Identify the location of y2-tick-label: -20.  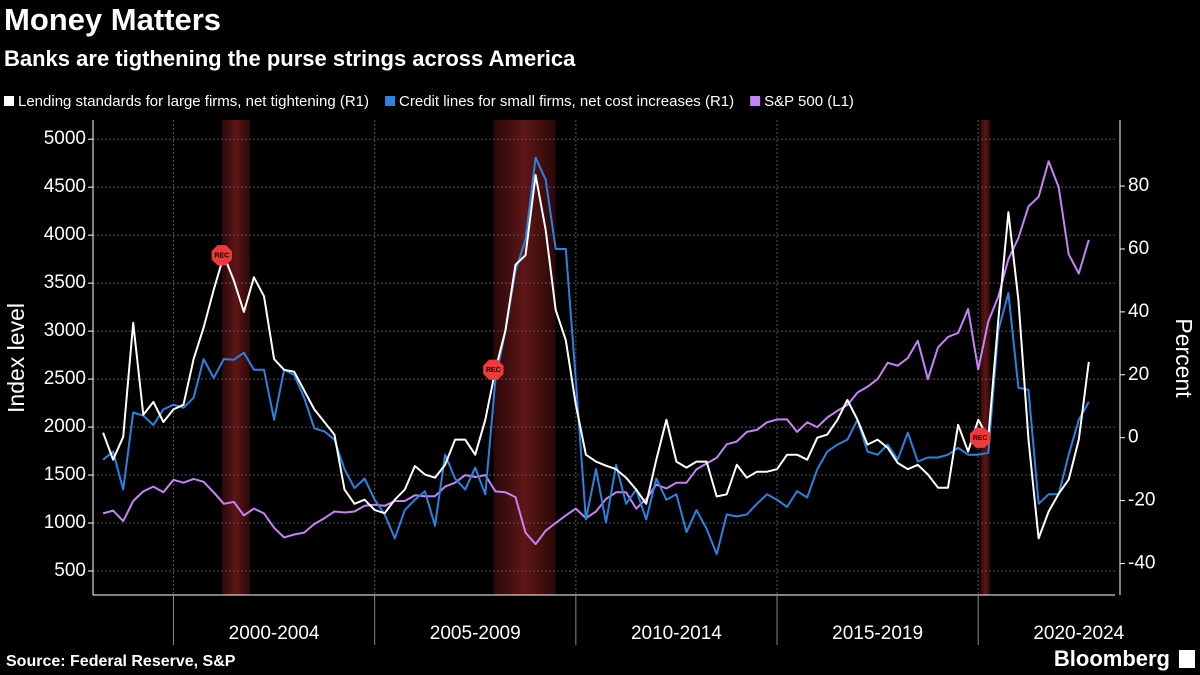
(1141, 500).